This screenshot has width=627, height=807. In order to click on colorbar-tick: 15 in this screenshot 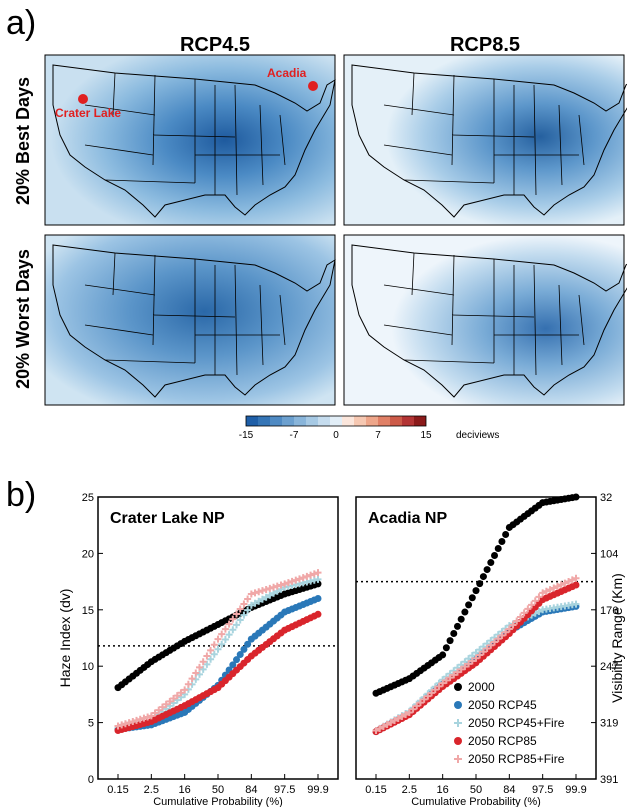, I will do `click(426, 435)`.